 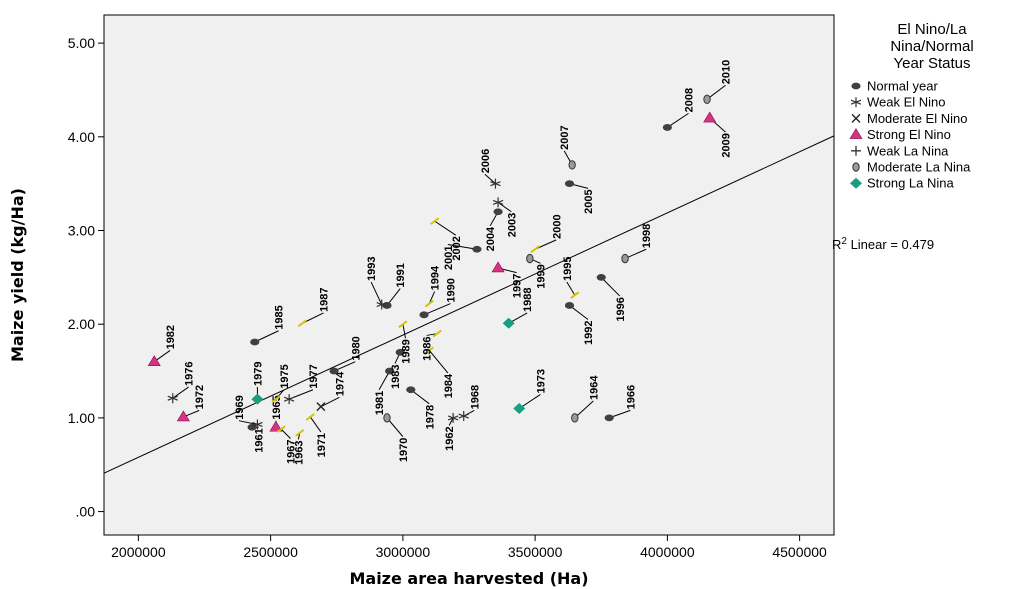 I want to click on x-tick-label: 3000000, so click(x=403, y=552).